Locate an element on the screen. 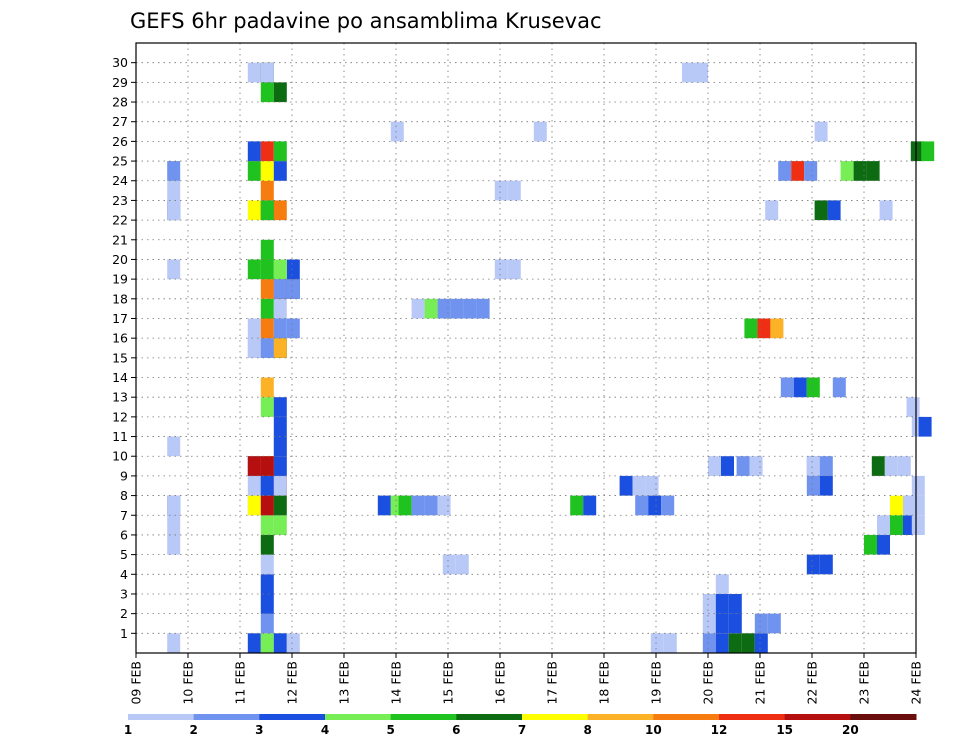 This screenshot has height=742, width=960. legend-label: 1 is located at coordinates (128, 730).